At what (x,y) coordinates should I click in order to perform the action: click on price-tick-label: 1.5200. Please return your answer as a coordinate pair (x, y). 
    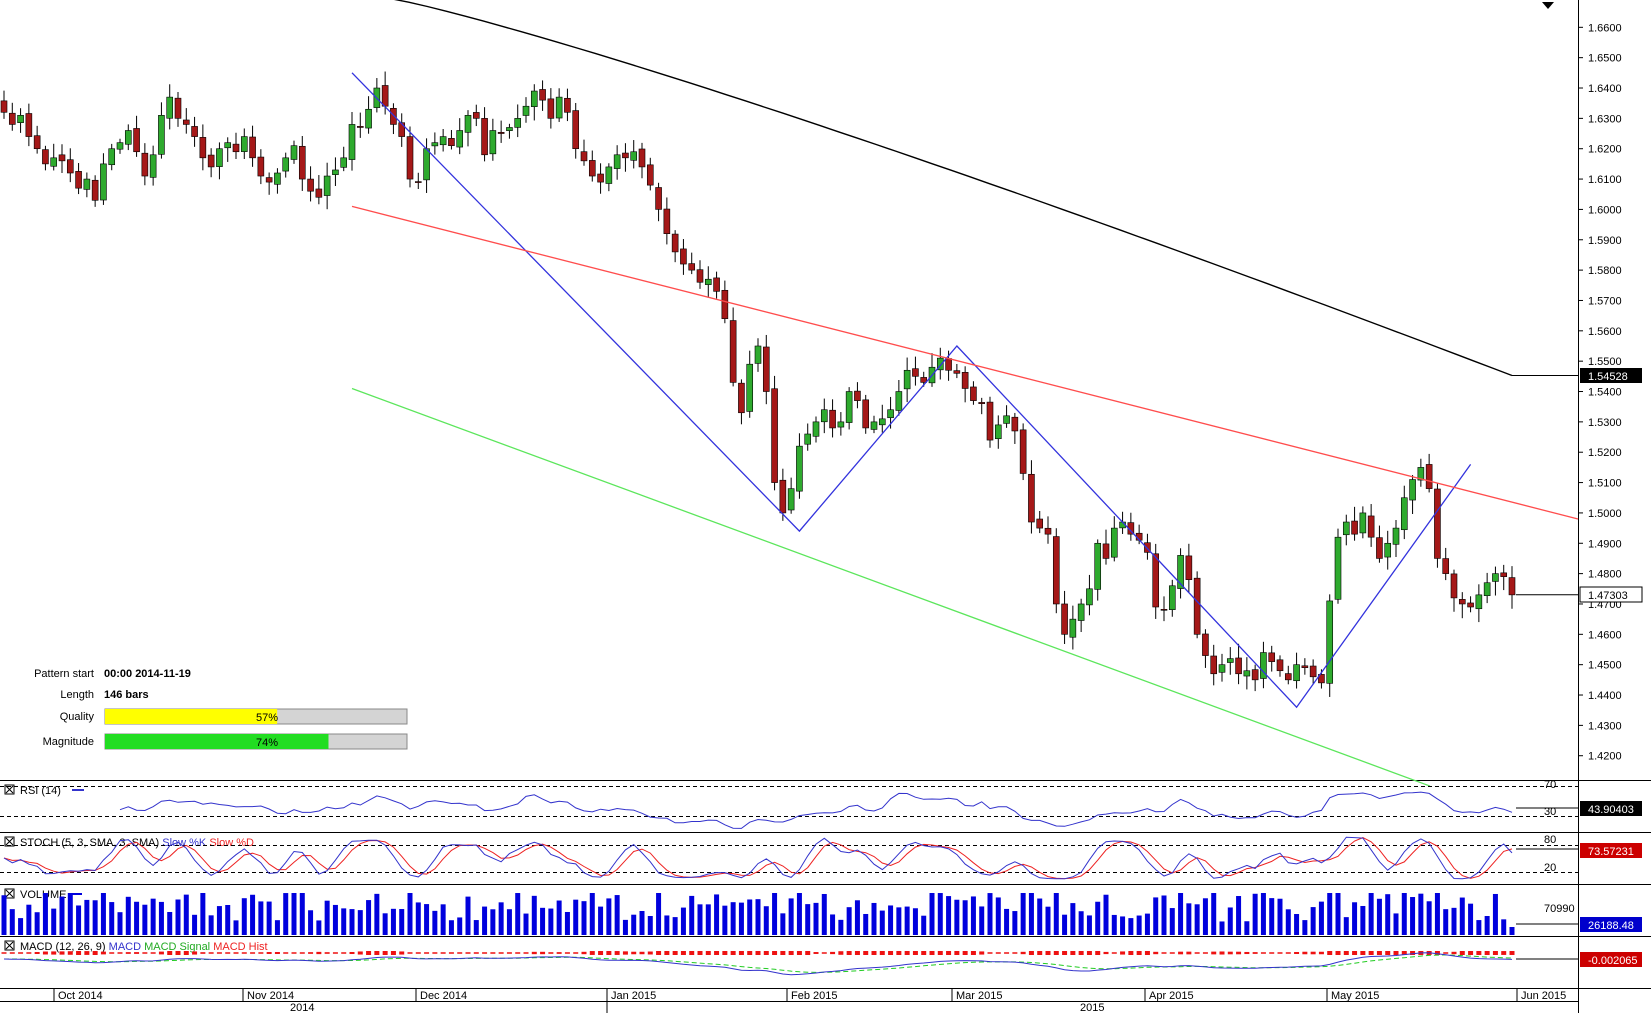
    Looking at the image, I should click on (1605, 453).